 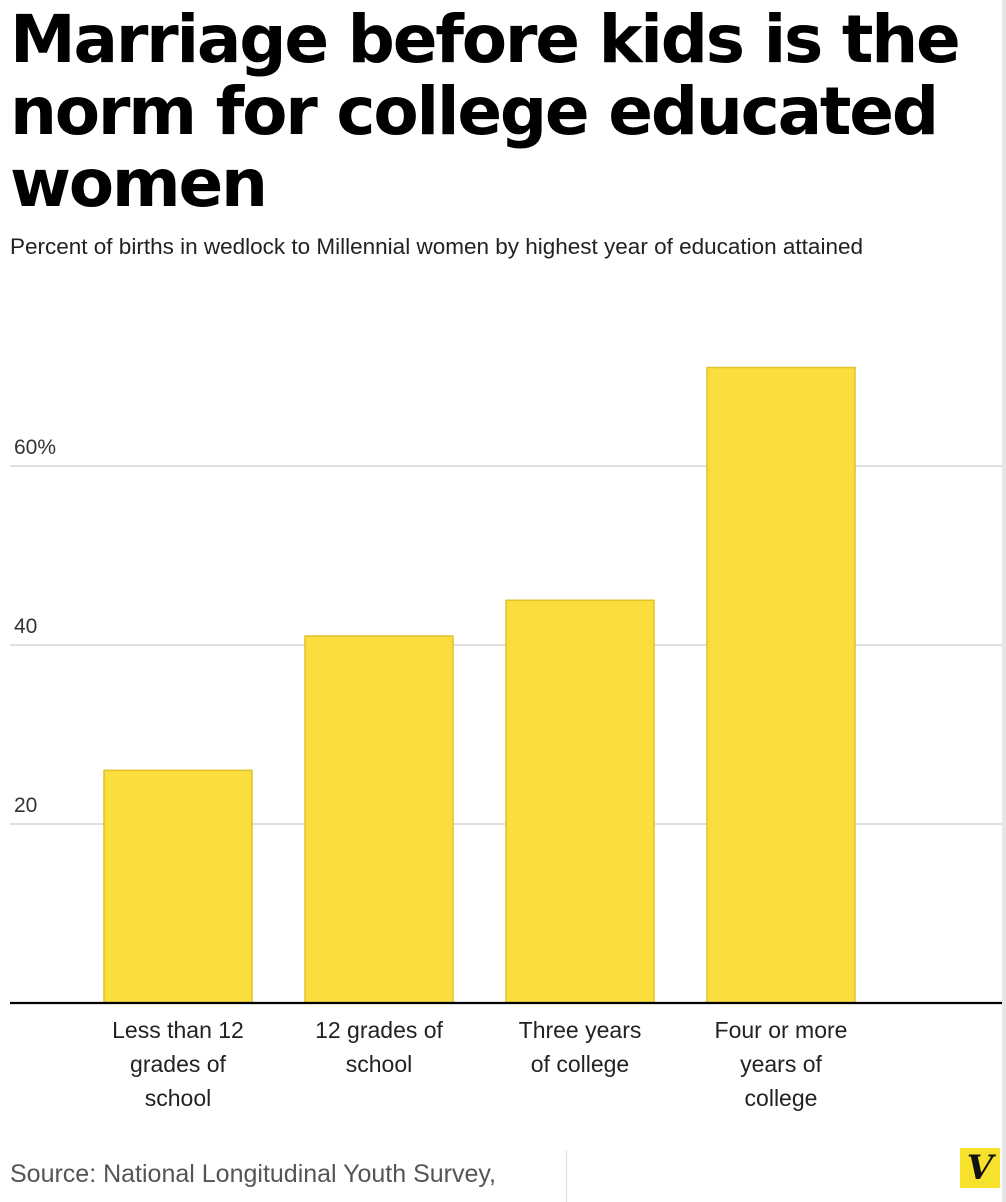 I want to click on vox-logo: V, so click(x=980, y=1168).